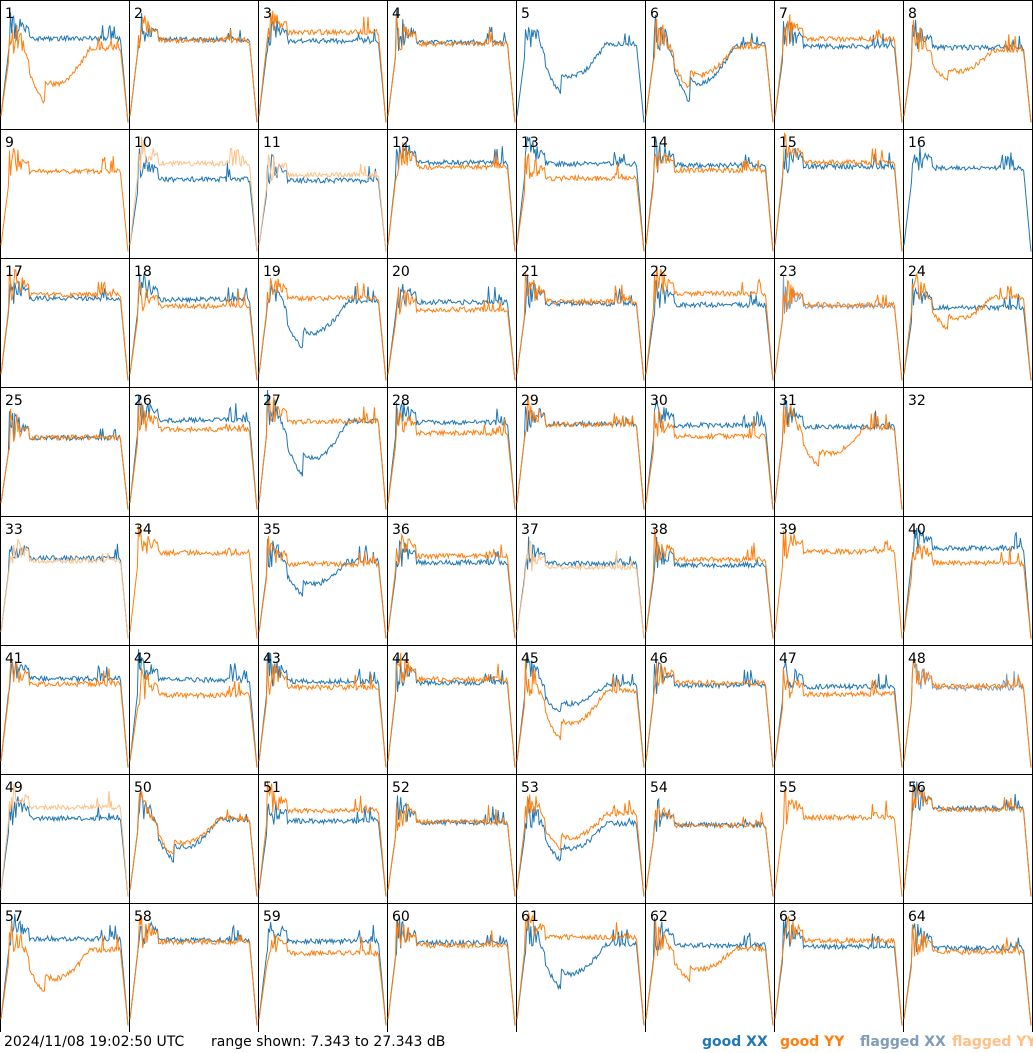 This screenshot has height=1053, width=1033. Describe the element at coordinates (968, 839) in the screenshot. I see `tile-panel-56: 56` at that location.